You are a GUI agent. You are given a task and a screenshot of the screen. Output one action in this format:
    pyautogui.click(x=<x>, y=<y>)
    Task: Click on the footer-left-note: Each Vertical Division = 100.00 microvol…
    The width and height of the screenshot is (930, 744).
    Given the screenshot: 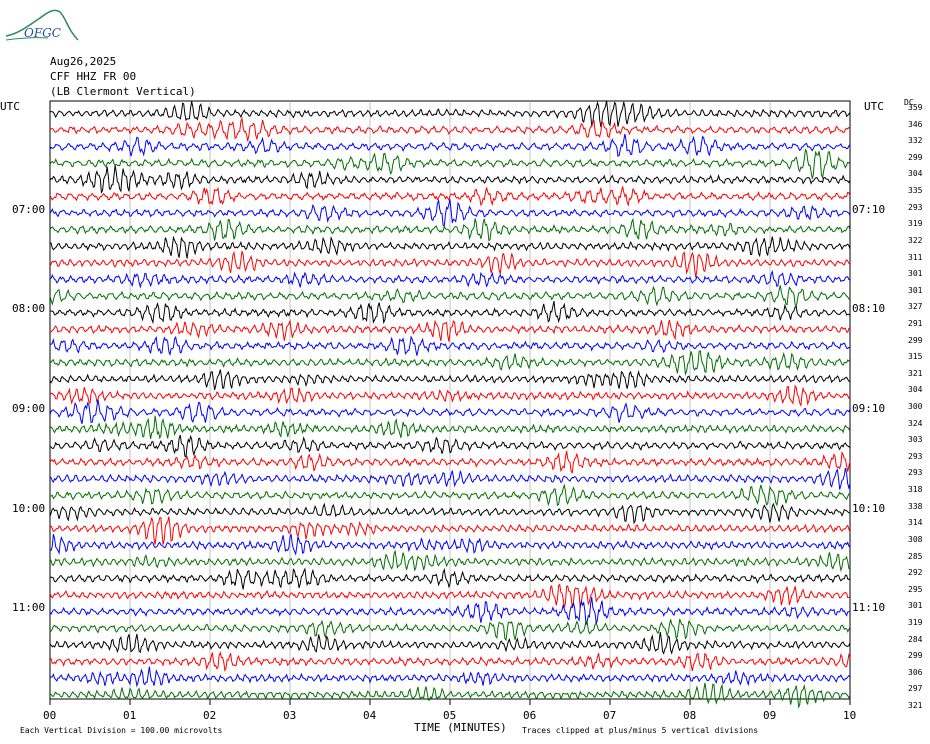 What is the action you would take?
    pyautogui.click(x=121, y=730)
    